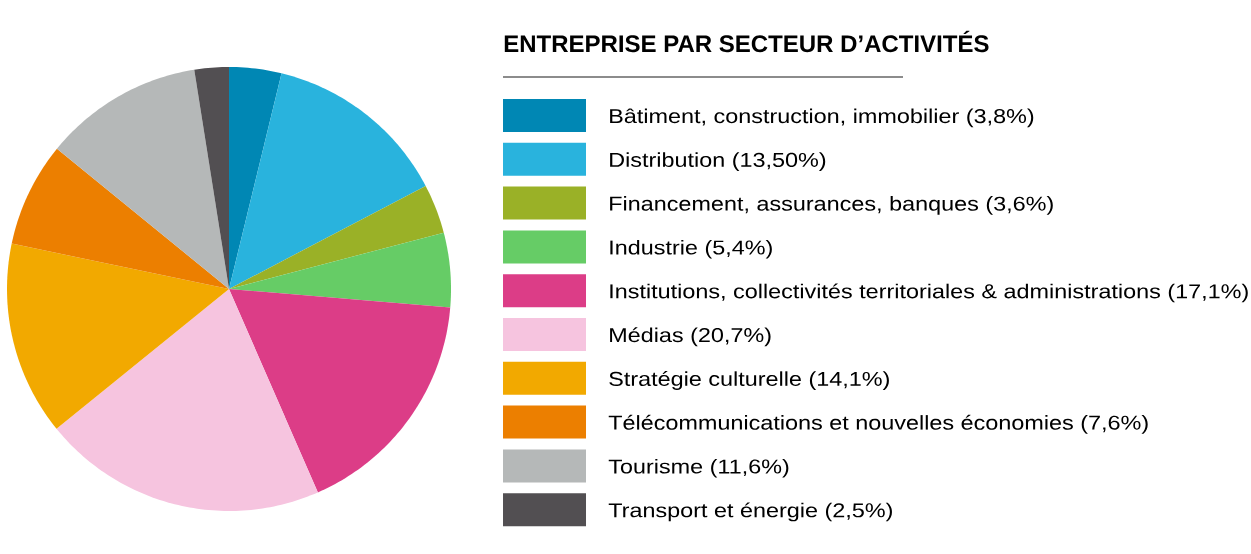 Image resolution: width=1251 pixels, height=554 pixels. Describe the element at coordinates (698, 468) in the screenshot. I see `legend-label: Tourisme (11,6%)` at that location.